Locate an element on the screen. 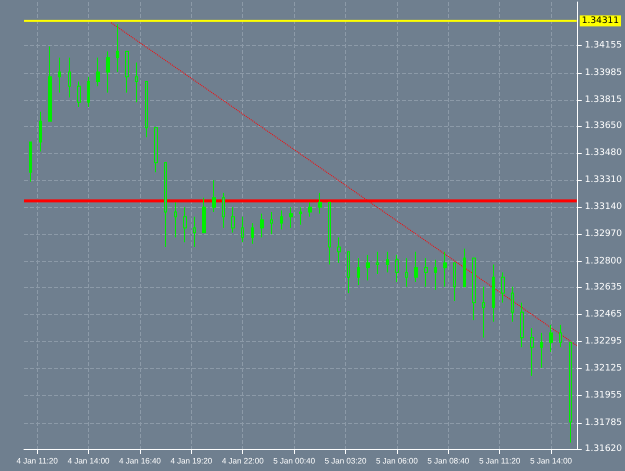 Image resolution: width=625 pixels, height=471 pixels. x-tick-label: 5 Jan 00:40 is located at coordinates (294, 461).